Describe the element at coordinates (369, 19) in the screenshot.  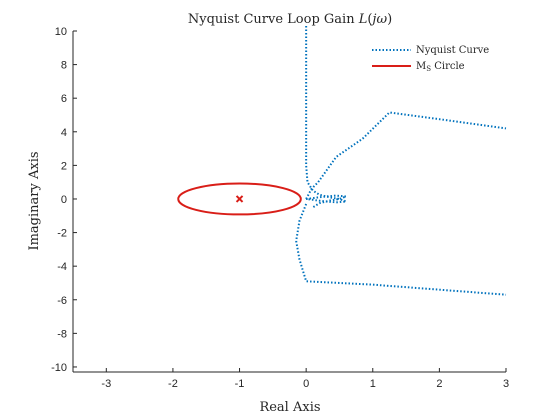
I see `chart-title-open-paren: (` at that location.